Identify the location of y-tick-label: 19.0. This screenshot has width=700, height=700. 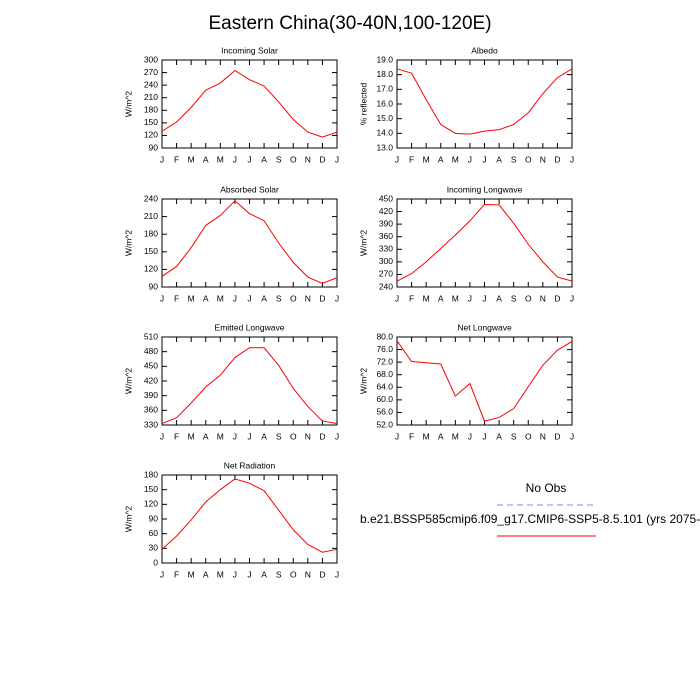
(384, 59).